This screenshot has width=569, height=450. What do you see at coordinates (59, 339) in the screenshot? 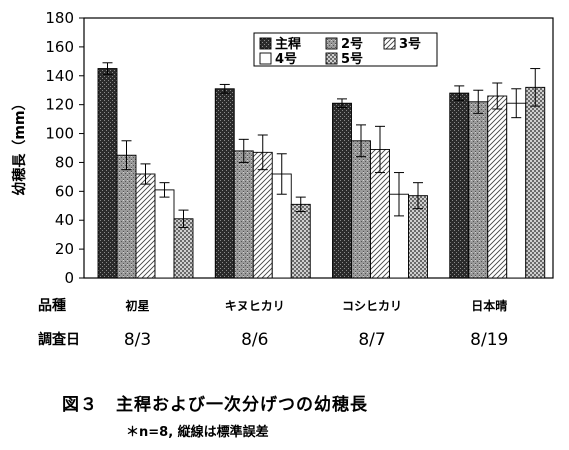
I see `row-label-date: 調査日` at bounding box center [59, 339].